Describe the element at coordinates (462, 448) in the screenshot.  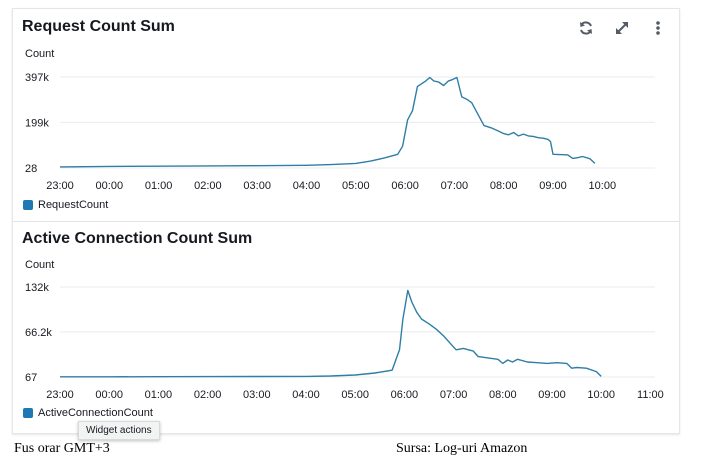
I see `caption-source: Sursa: Log-uri Amazon` at that location.